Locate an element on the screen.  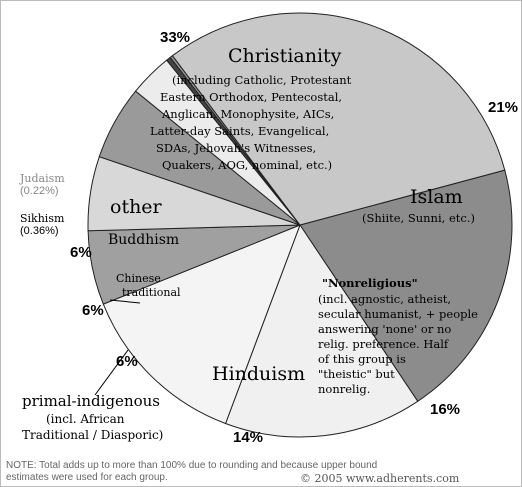
judaism-percent-label: (0.22%) is located at coordinates (39, 191).